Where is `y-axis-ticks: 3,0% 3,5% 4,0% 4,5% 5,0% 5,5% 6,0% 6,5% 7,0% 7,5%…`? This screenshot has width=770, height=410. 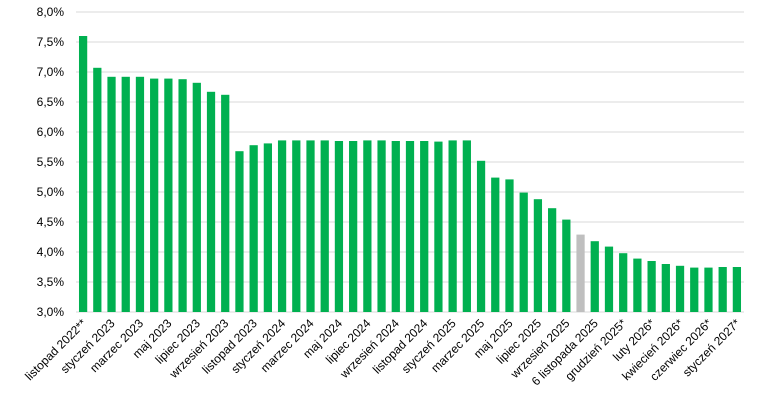
y-axis-ticks: 3,0% 3,5% 4,0% 4,5% 5,0% 5,5% 6,0% 6,5% 7,0% 7,5%… is located at coordinates (51, 162).